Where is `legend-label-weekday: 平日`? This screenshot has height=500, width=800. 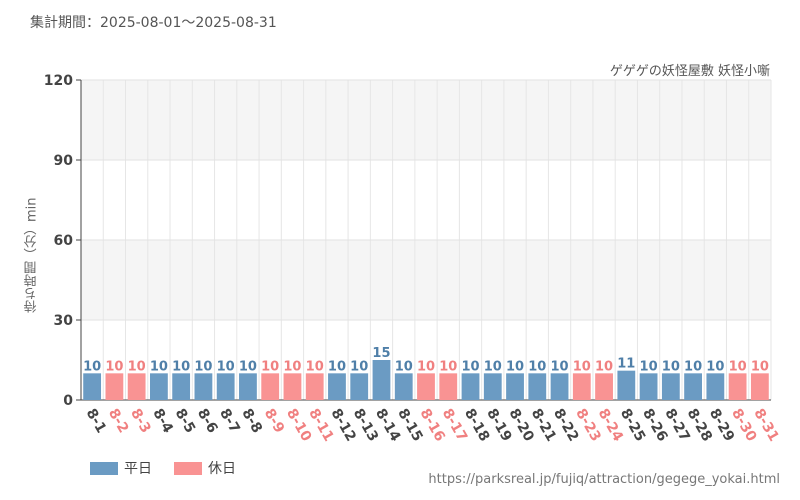 legend-label-weekday: 平日 is located at coordinates (138, 469).